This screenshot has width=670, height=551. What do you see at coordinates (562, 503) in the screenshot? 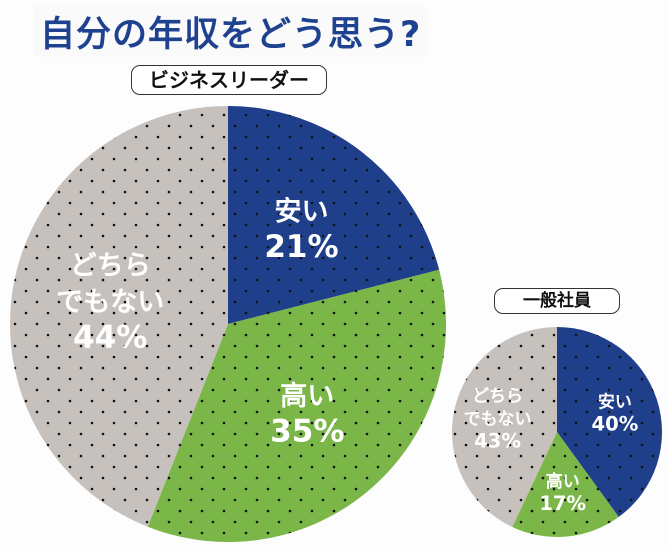
I see `slice-value-label: 17%` at bounding box center [562, 503].